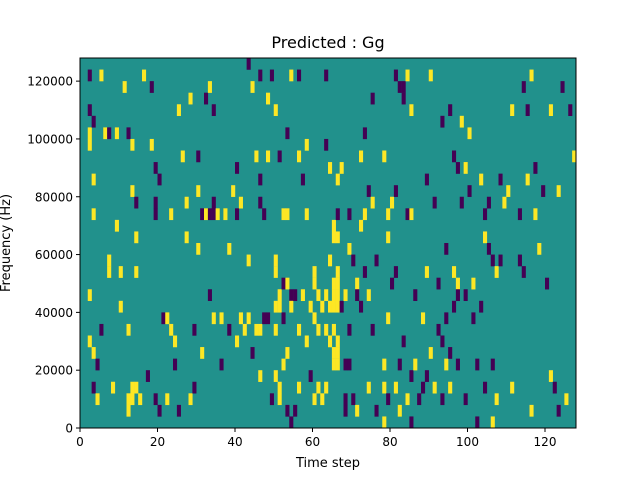  Describe the element at coordinates (327, 463) in the screenshot. I see `x-axis-label: Time step` at that location.